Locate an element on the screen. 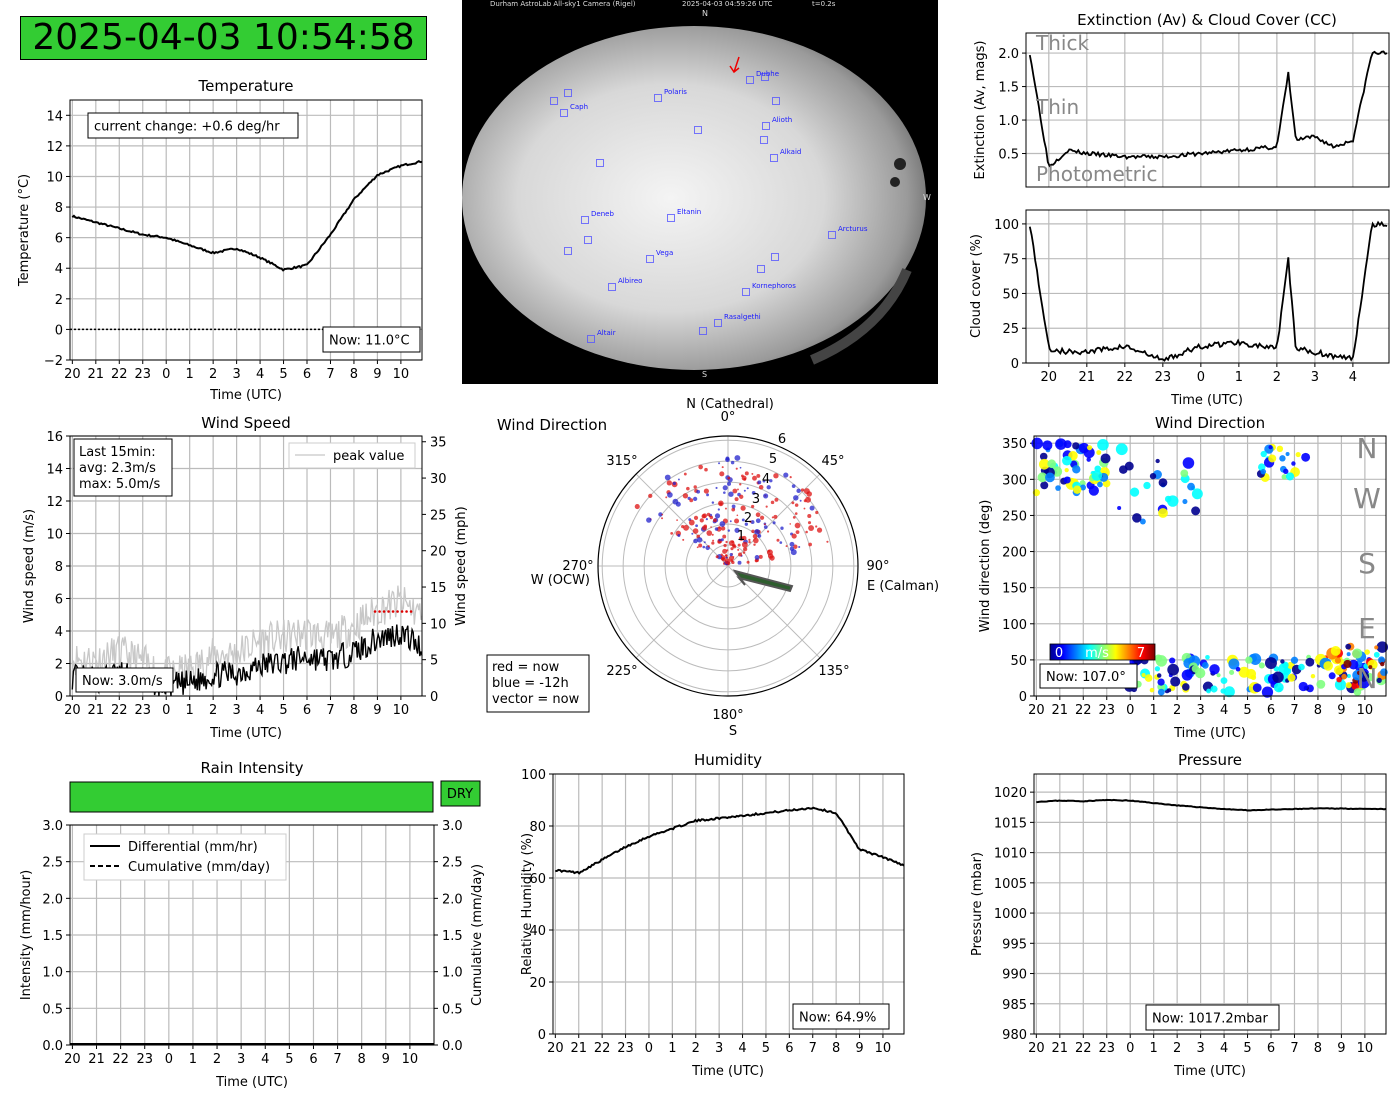 The image size is (1400, 1100). plot-frame is located at coordinates (246, 230).